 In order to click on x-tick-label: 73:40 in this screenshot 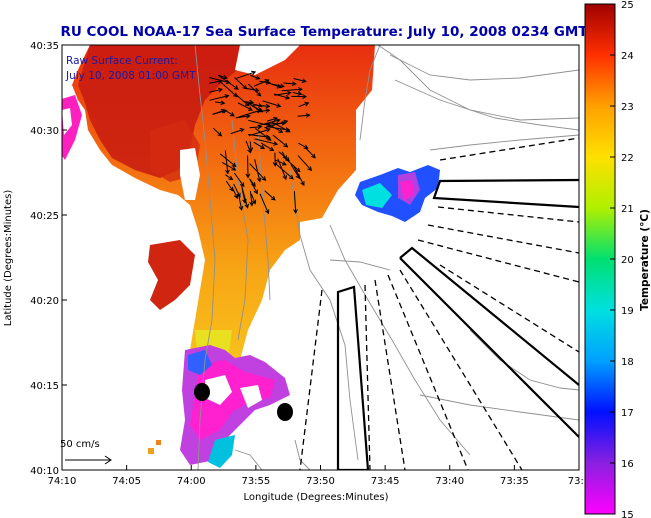, I will do `click(449, 481)`.